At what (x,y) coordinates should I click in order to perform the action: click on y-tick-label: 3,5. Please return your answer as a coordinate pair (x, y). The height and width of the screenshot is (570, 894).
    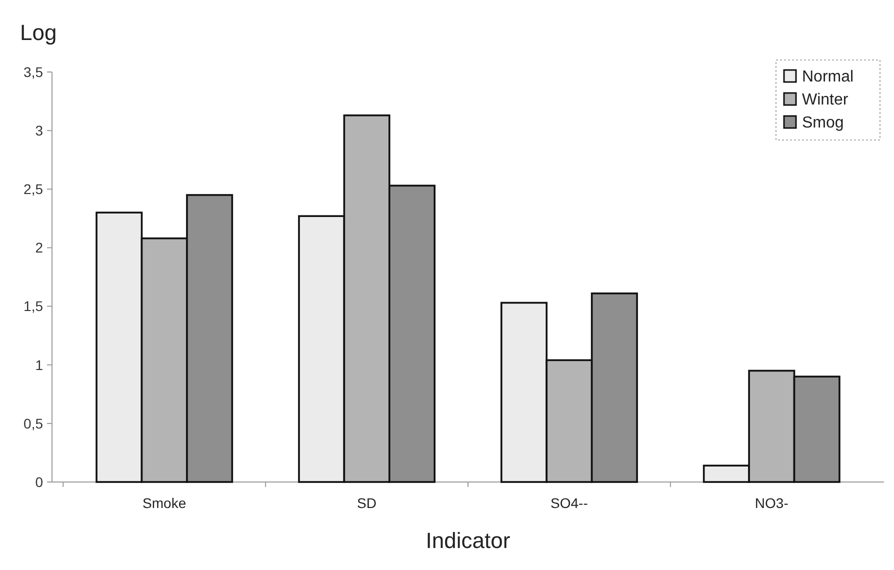
    Looking at the image, I should click on (34, 72).